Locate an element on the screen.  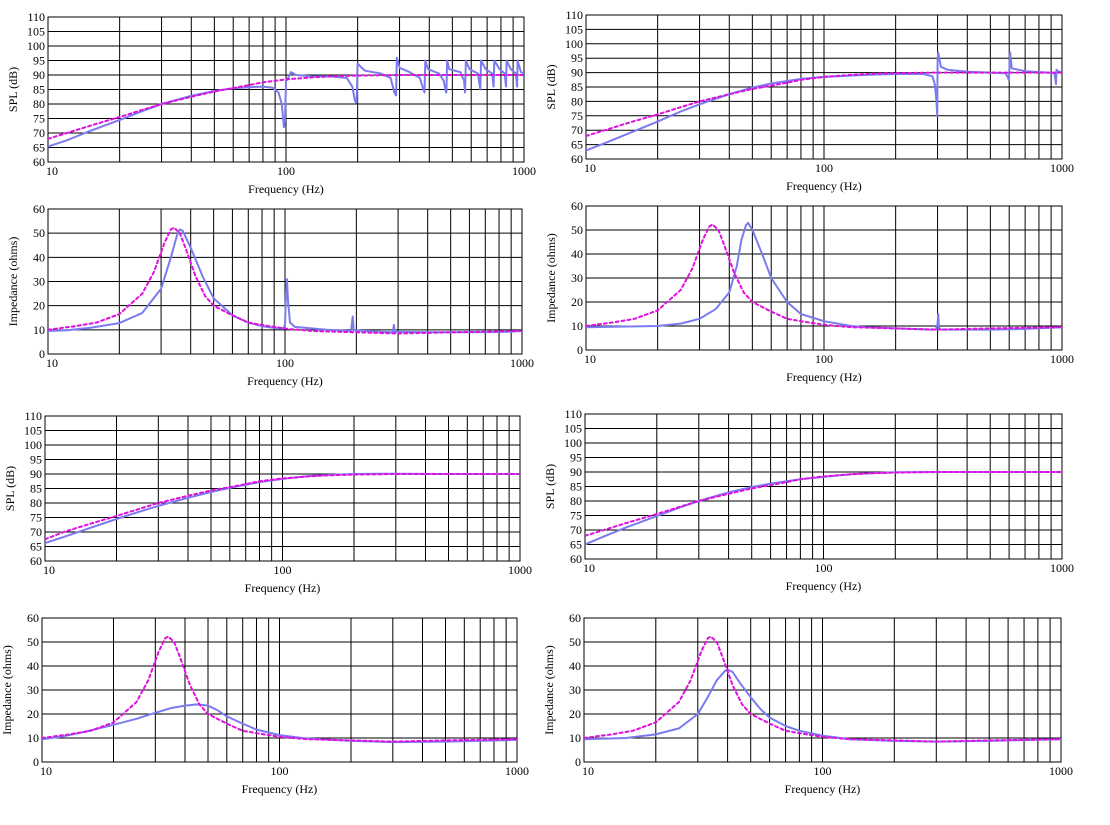
y-tick-label: 85 is located at coordinates (576, 487).